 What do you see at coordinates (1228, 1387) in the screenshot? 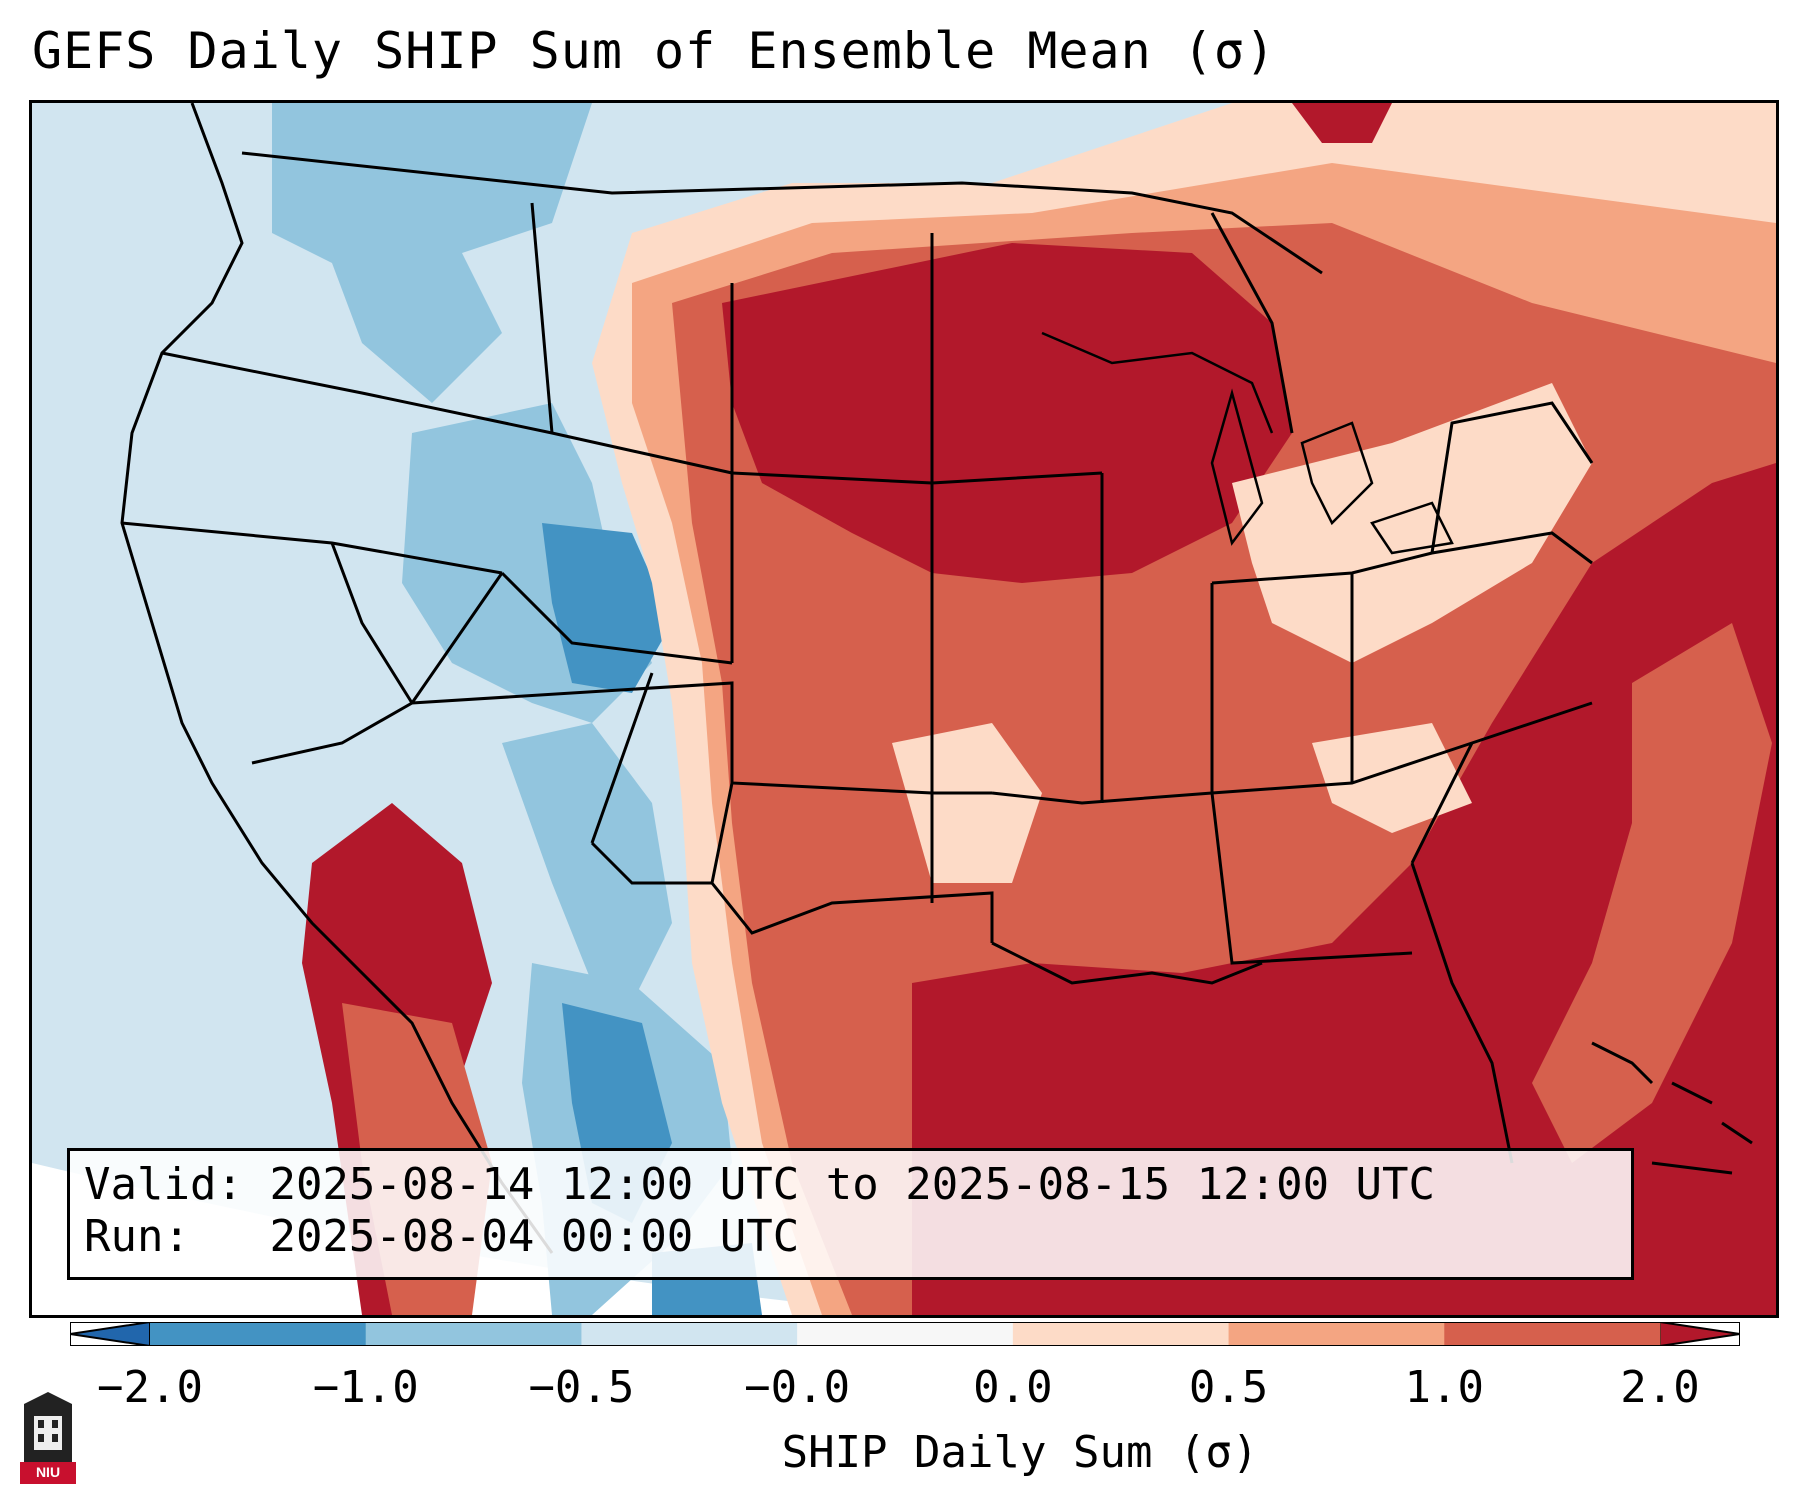
I see `colorbar-tick-label: 0.5` at bounding box center [1228, 1387].